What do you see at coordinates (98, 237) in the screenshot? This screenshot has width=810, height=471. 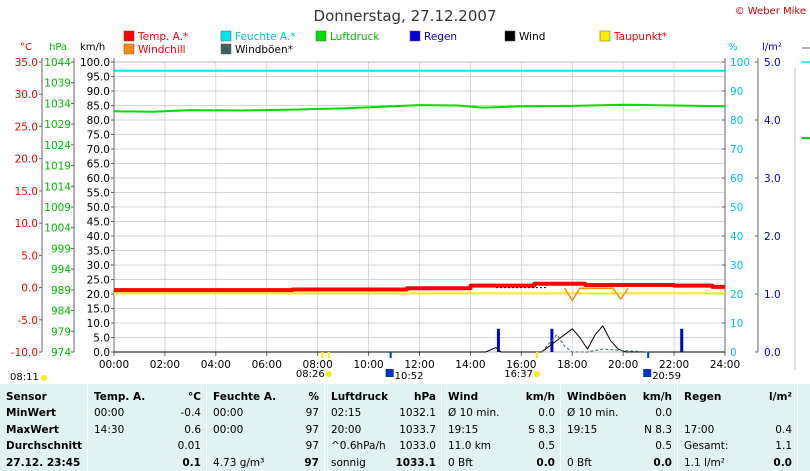 I see `wind-tick-label: 40.0` at bounding box center [98, 237].